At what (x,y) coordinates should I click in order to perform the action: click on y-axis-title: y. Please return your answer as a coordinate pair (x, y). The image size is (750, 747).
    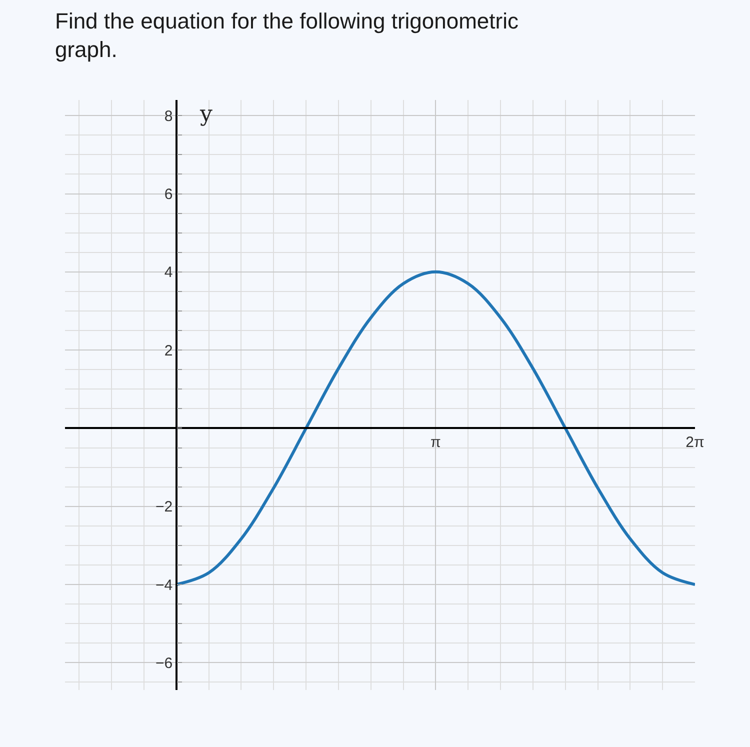
    Looking at the image, I should click on (206, 114).